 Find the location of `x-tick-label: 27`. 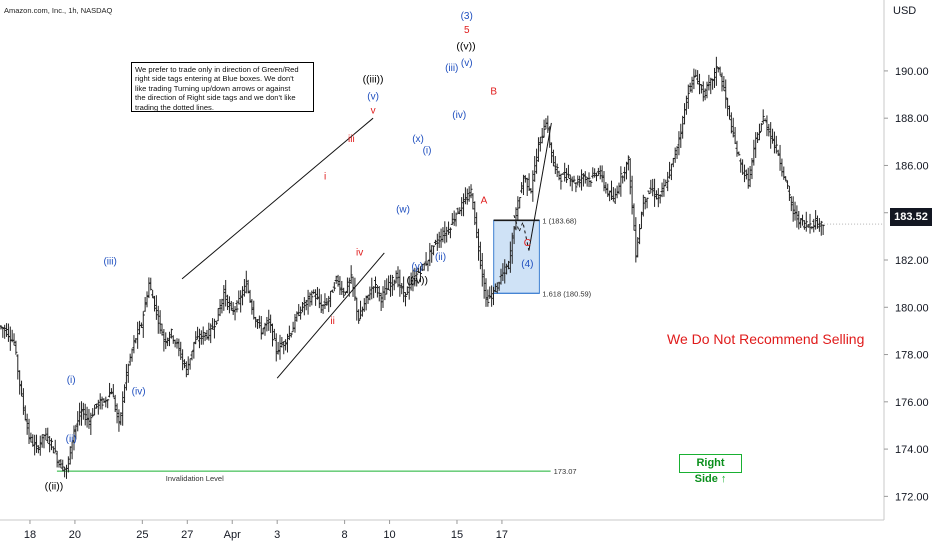

x-tick-label: 27 is located at coordinates (187, 535).